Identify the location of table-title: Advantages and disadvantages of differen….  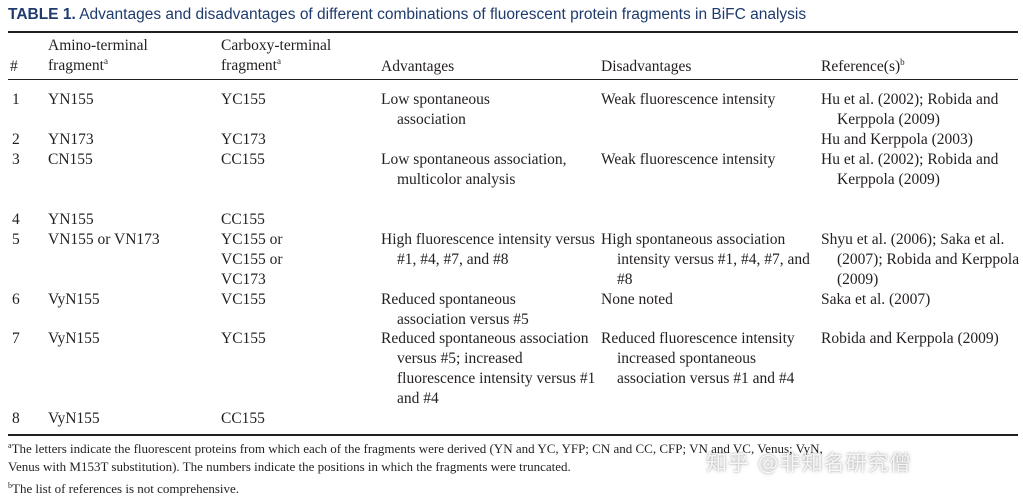
(443, 14).